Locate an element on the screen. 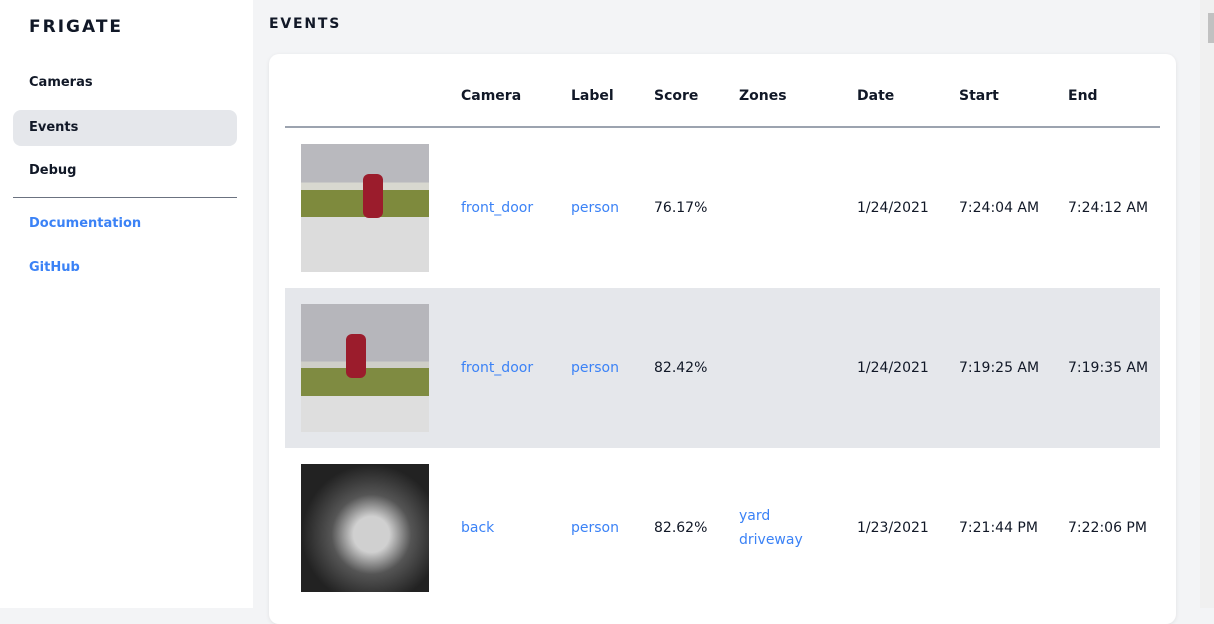 Image resolution: width=1214 pixels, height=624 pixels. sidebar-divider is located at coordinates (125, 197).